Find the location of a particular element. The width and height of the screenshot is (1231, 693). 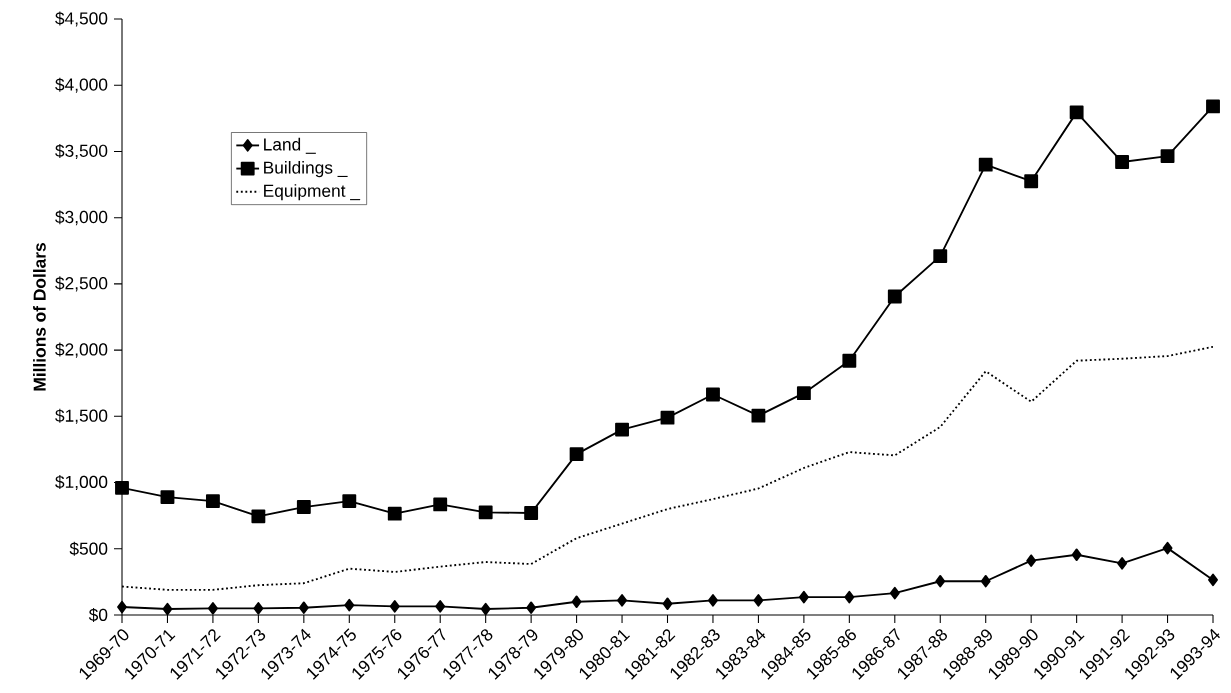

y-tick-label: $2,500 is located at coordinates (81, 284).